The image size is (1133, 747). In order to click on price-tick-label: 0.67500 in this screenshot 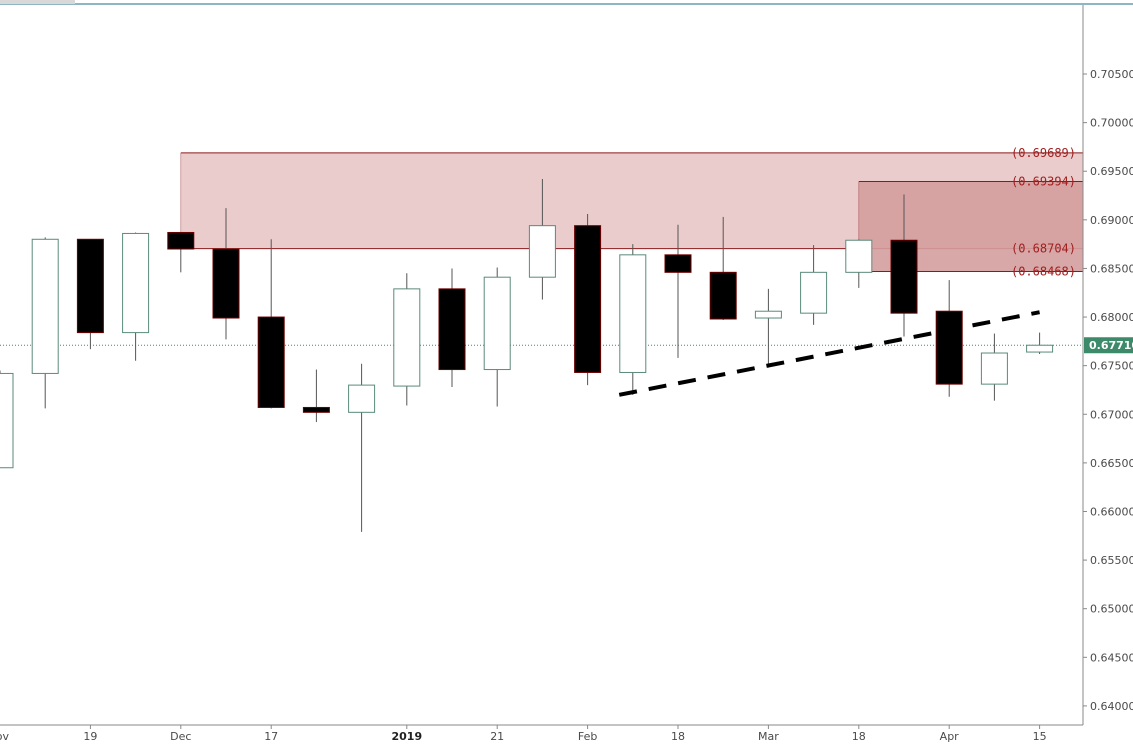, I will do `click(1111, 366)`.